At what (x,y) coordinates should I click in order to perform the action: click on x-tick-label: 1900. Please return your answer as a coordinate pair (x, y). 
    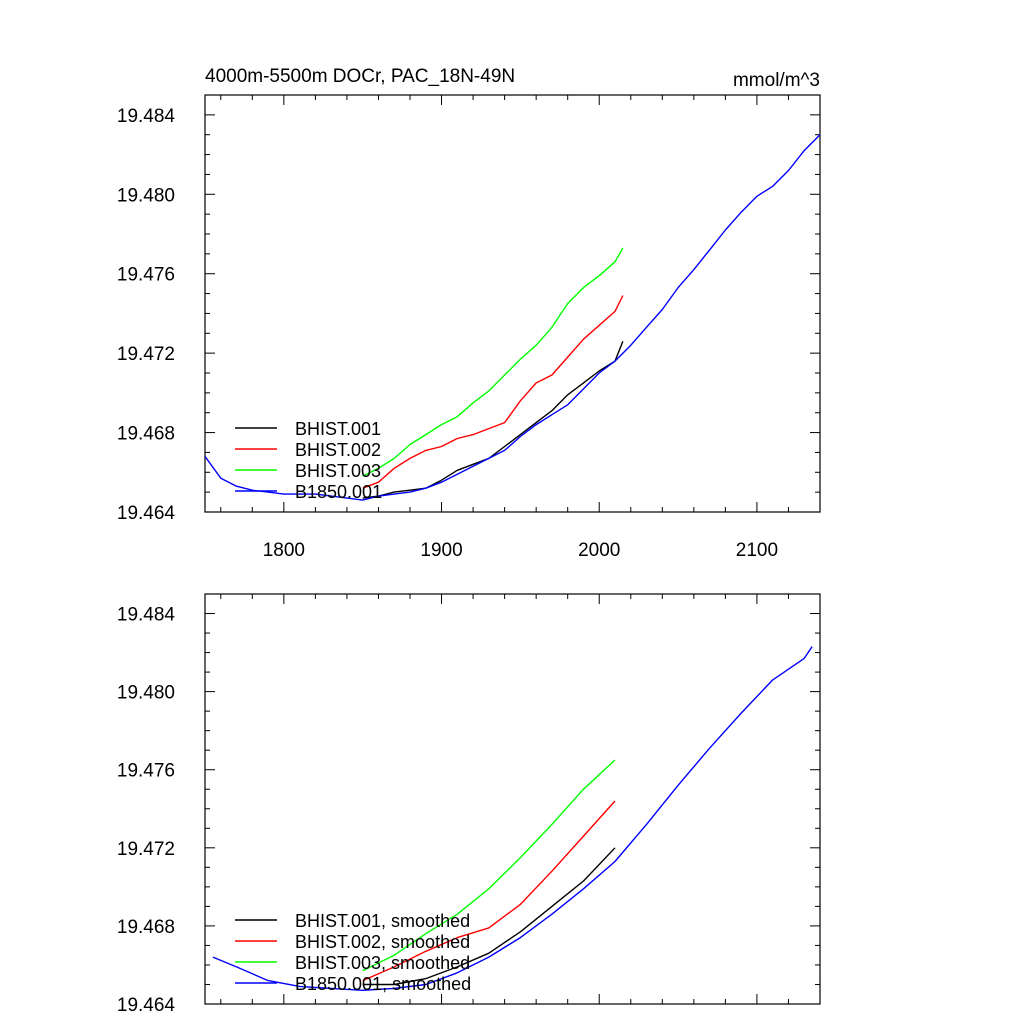
    Looking at the image, I should click on (441, 550).